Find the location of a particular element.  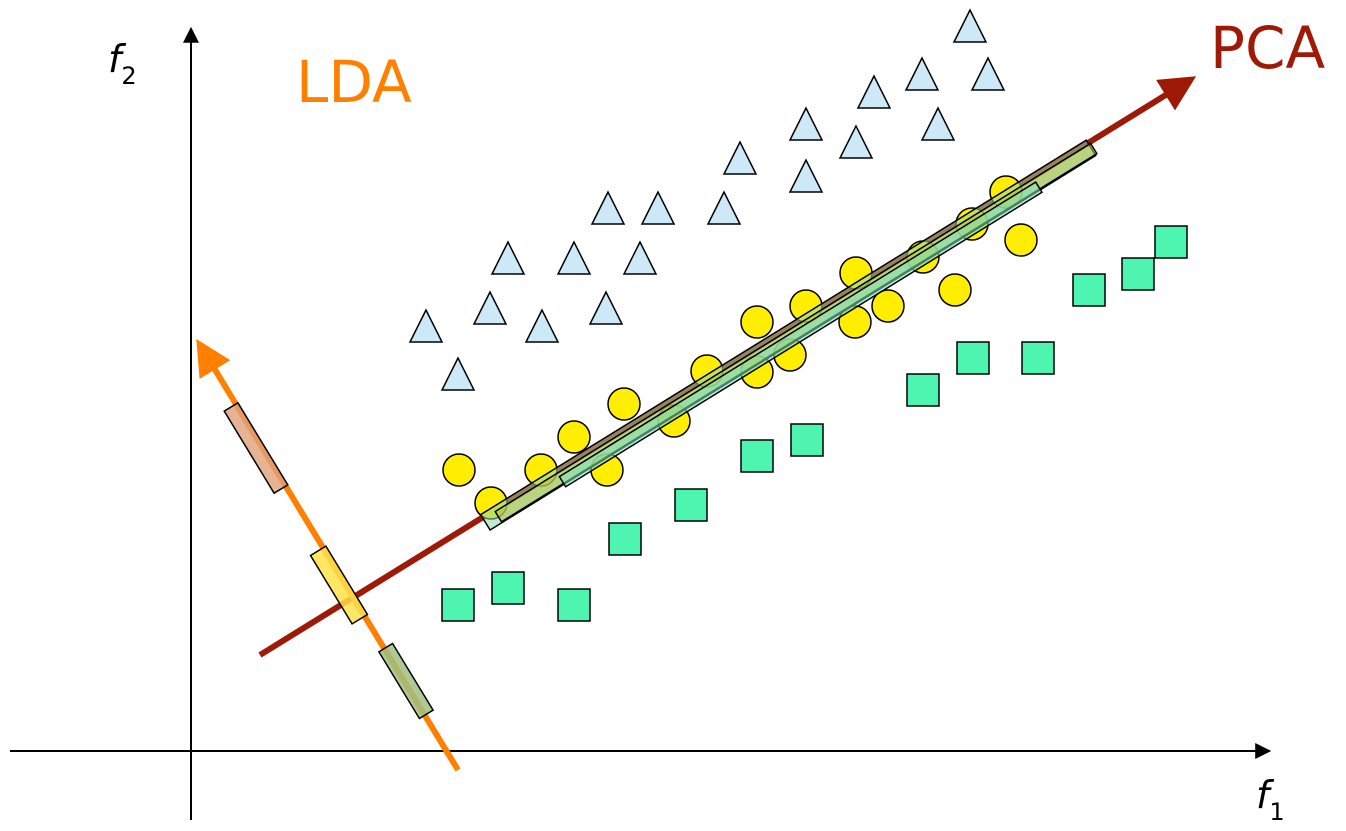

lda-projection-triangle is located at coordinates (256, 448).